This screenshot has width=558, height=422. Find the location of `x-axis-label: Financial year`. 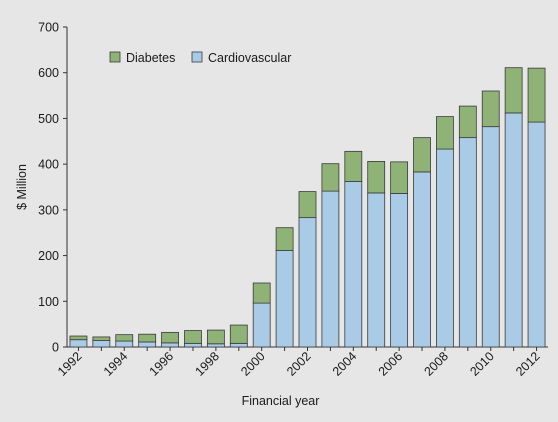

x-axis-label: Financial year is located at coordinates (281, 401).